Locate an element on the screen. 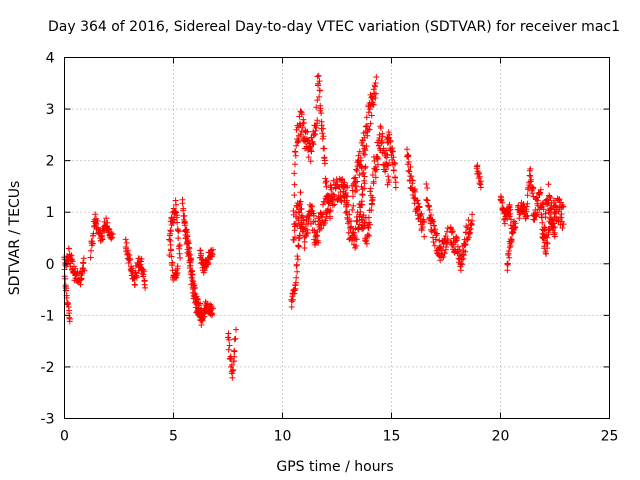  x-tick-label: 10 is located at coordinates (283, 437).